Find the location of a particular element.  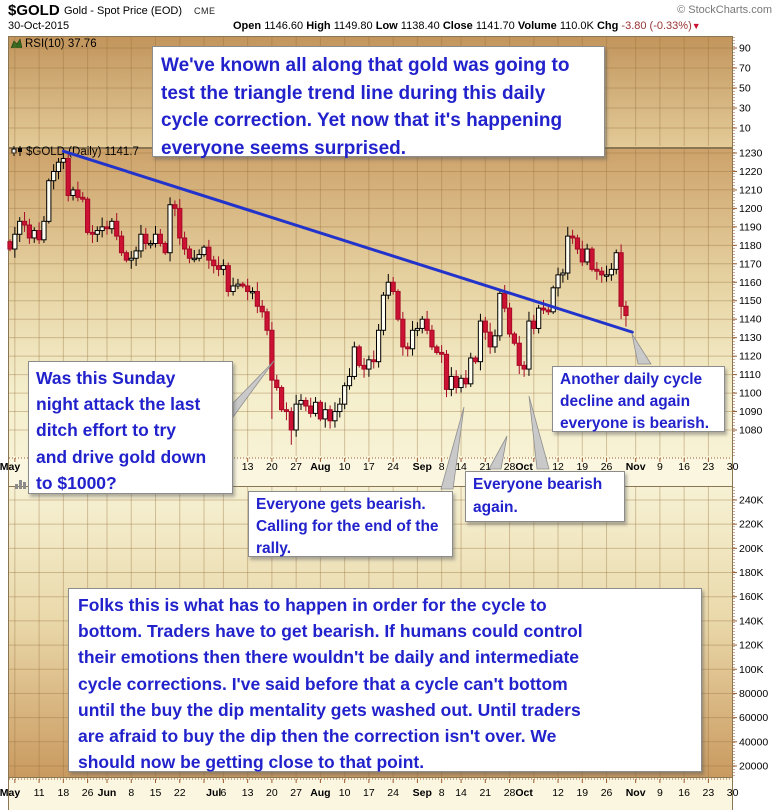

axis-tick-label: 240K is located at coordinates (751, 501).